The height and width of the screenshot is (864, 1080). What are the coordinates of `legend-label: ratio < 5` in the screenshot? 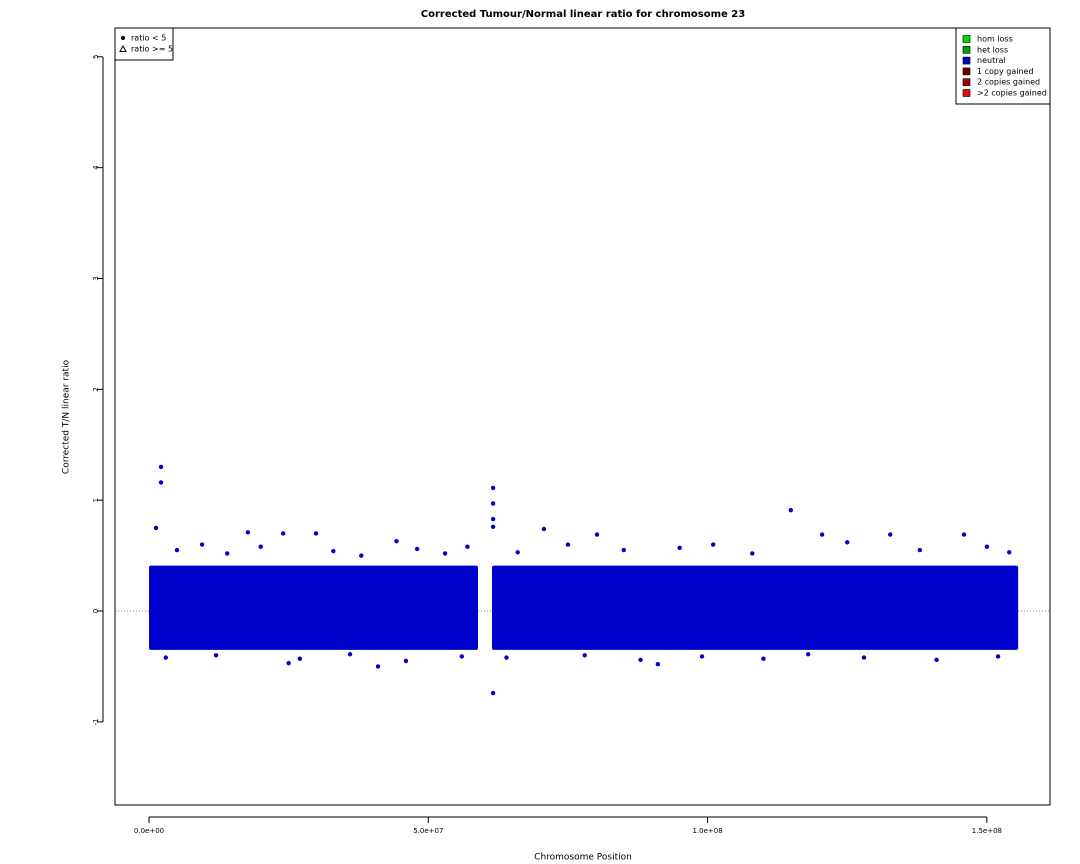 It's located at (148, 38).